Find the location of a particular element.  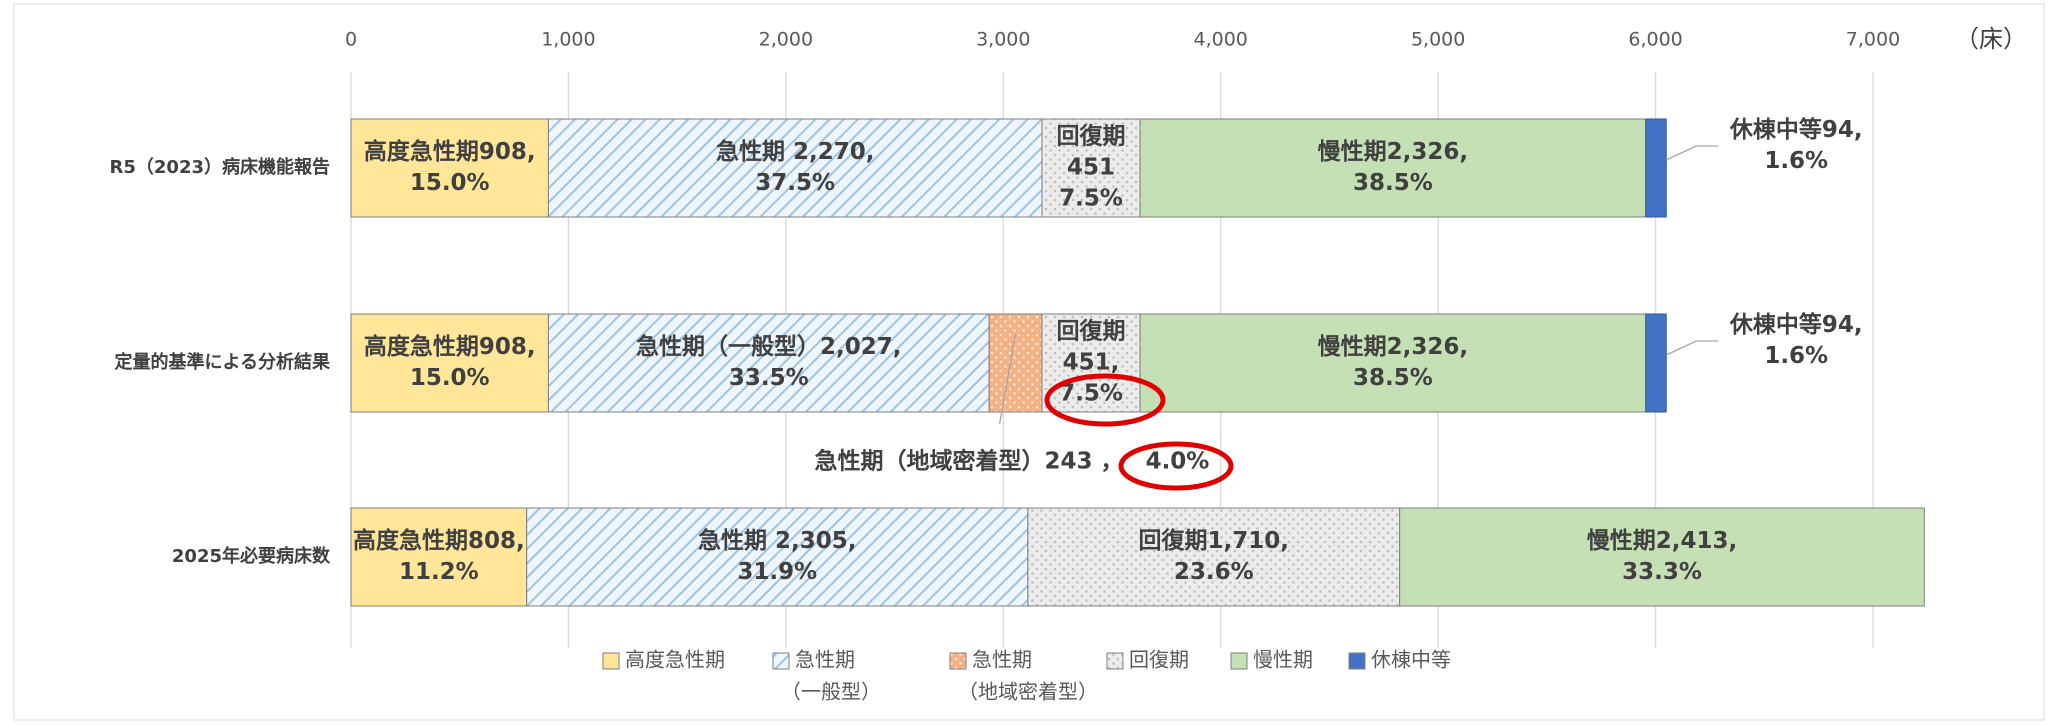

value-label: 回復期1,710, is located at coordinates (1214, 540).